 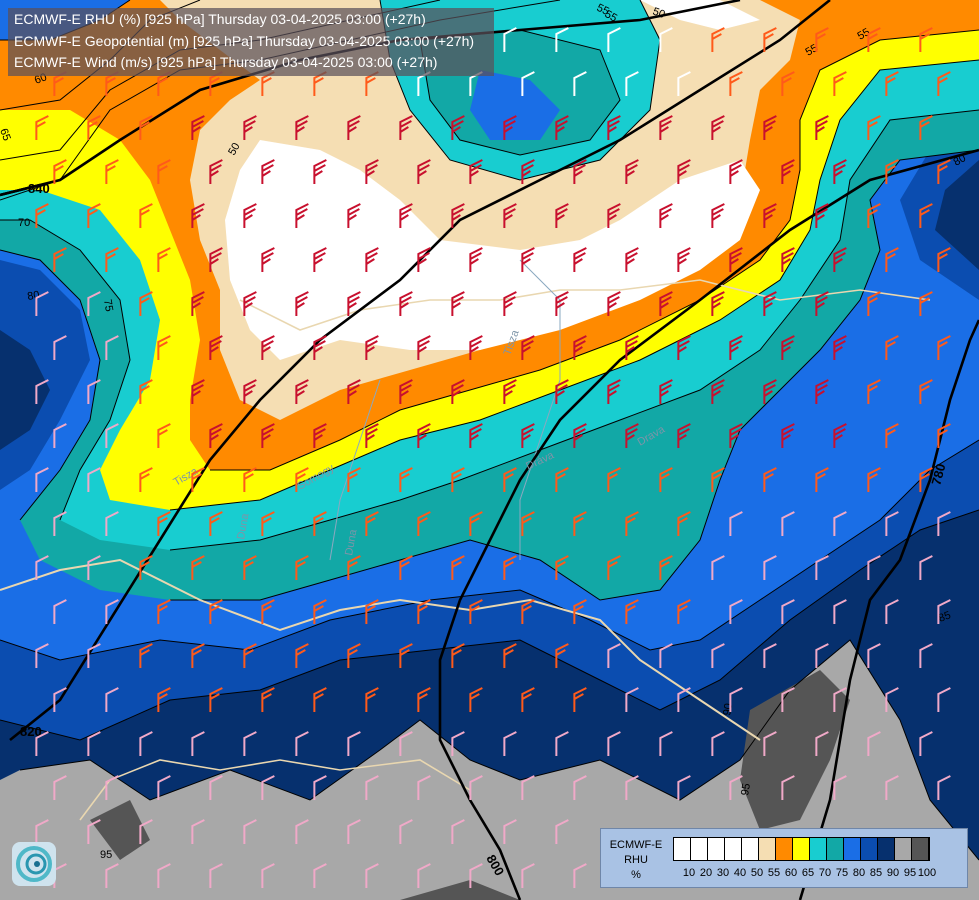 What do you see at coordinates (689, 873) in the screenshot?
I see `legend-tick-label: 10` at bounding box center [689, 873].